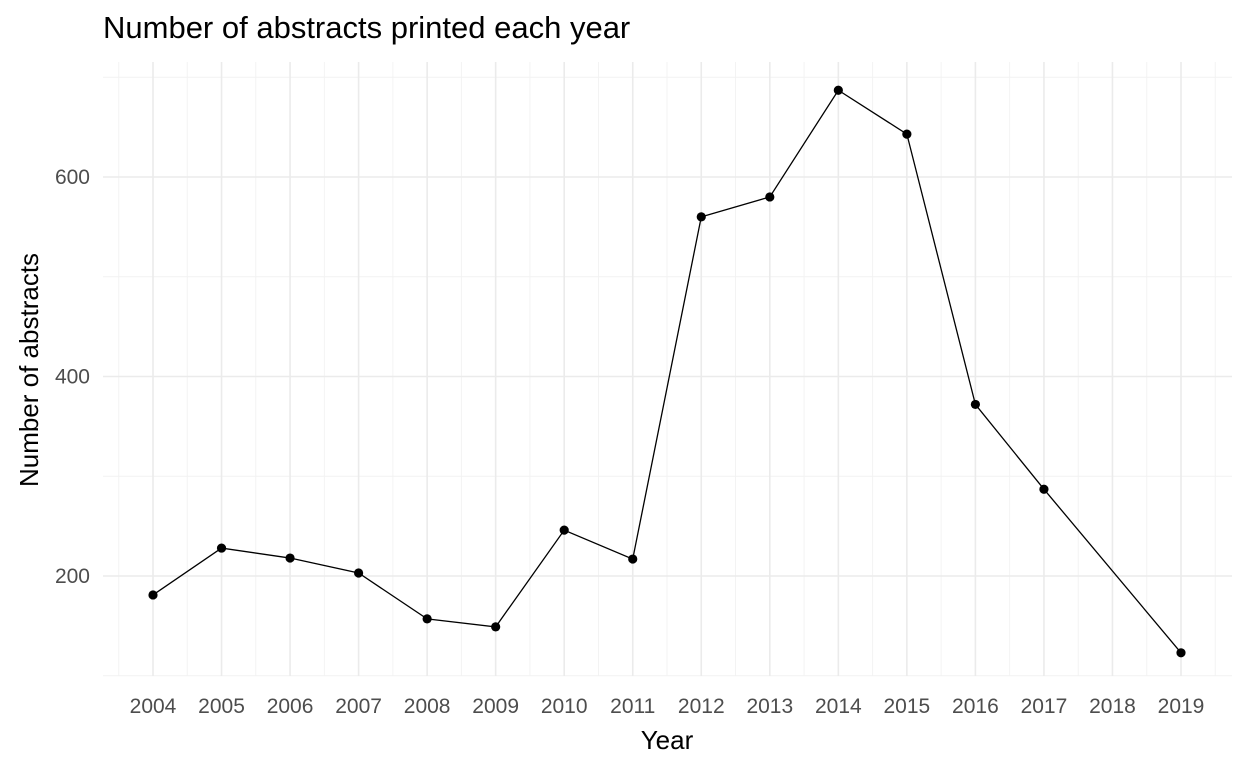 The image size is (1248, 768). What do you see at coordinates (358, 706) in the screenshot?
I see `x-tick-label: 2007` at bounding box center [358, 706].